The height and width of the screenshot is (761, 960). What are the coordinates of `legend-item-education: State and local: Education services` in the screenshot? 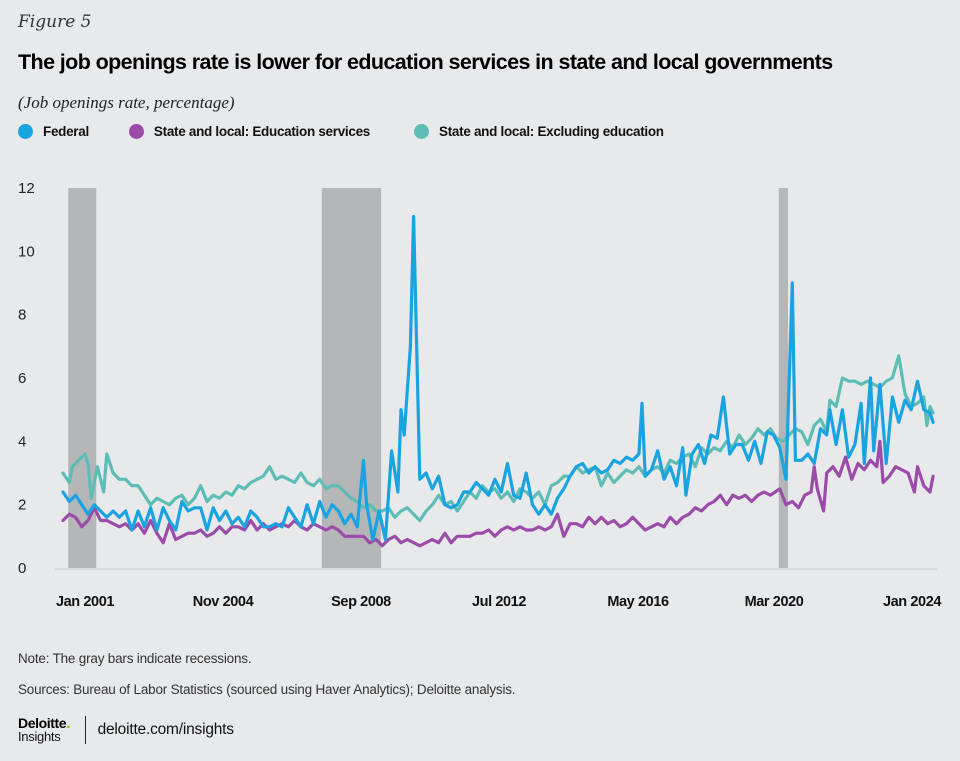 It's located at (249, 131).